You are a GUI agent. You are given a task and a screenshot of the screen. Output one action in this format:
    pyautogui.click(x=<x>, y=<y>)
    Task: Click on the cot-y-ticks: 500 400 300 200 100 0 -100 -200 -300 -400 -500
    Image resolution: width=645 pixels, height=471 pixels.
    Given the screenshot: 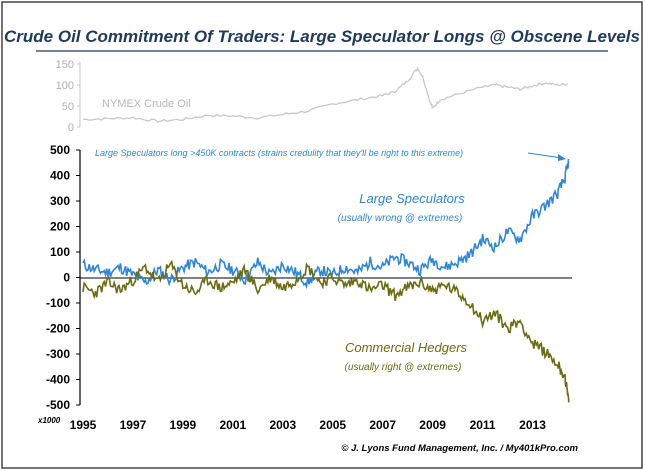 What is the action you would take?
    pyautogui.click(x=63, y=277)
    